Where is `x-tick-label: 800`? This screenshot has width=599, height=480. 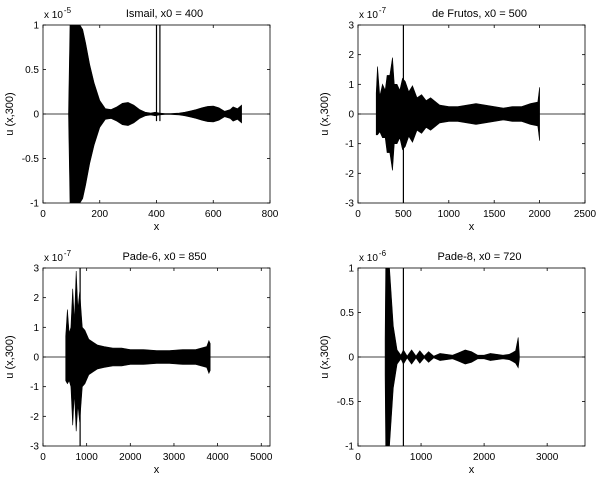
x-tick-label: 800 is located at coordinates (270, 214).